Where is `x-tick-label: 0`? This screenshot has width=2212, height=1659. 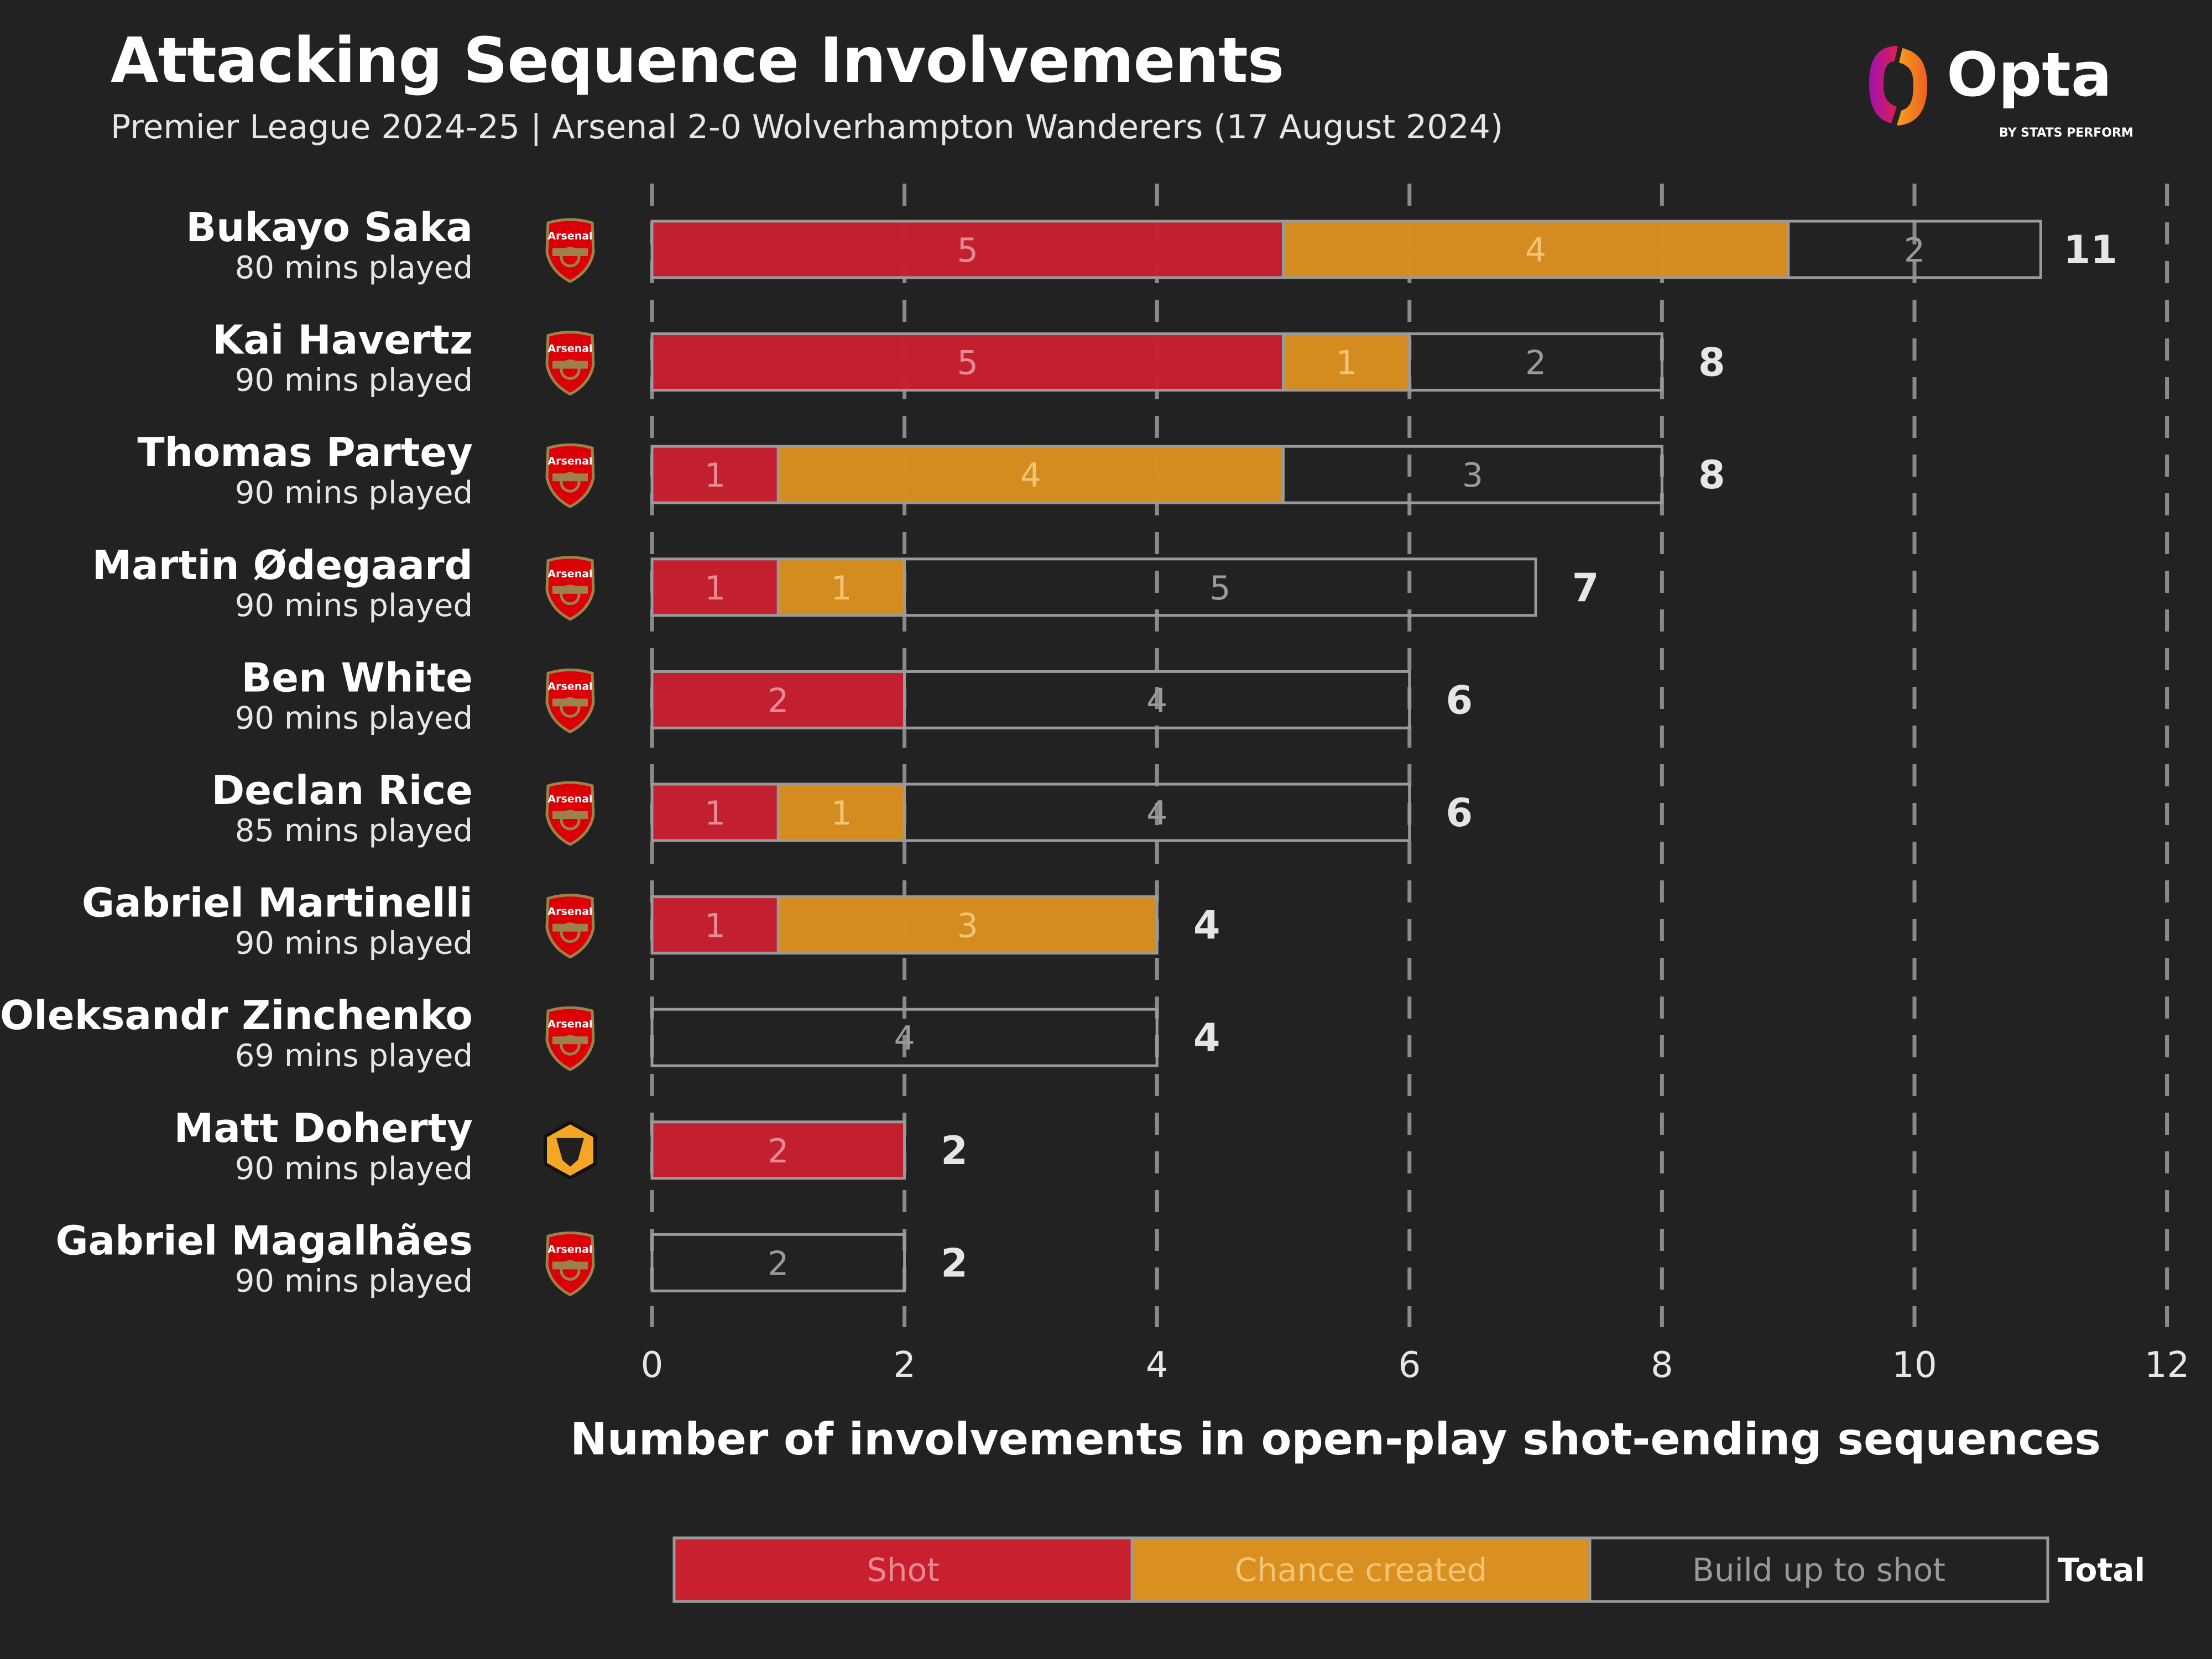
x-tick-label: 0 is located at coordinates (653, 1365).